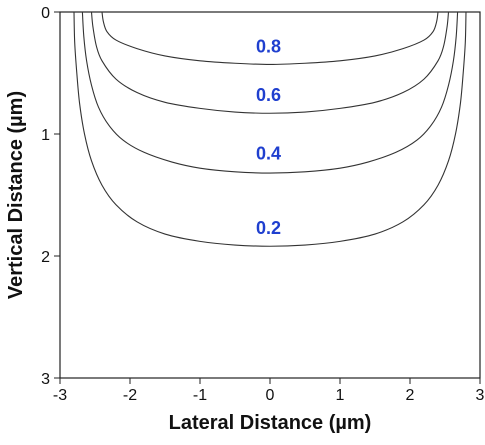 The width and height of the screenshot is (485, 445). I want to click on y-axis-title: Vertical Distance (µm), so click(16, 195).